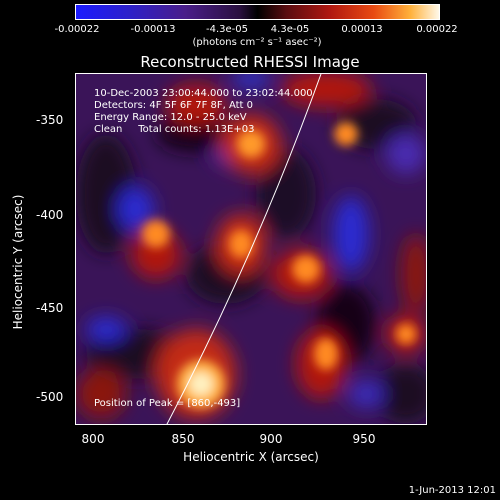  What do you see at coordinates (153, 29) in the screenshot?
I see `colorbar-tick: -0.00013` at bounding box center [153, 29].